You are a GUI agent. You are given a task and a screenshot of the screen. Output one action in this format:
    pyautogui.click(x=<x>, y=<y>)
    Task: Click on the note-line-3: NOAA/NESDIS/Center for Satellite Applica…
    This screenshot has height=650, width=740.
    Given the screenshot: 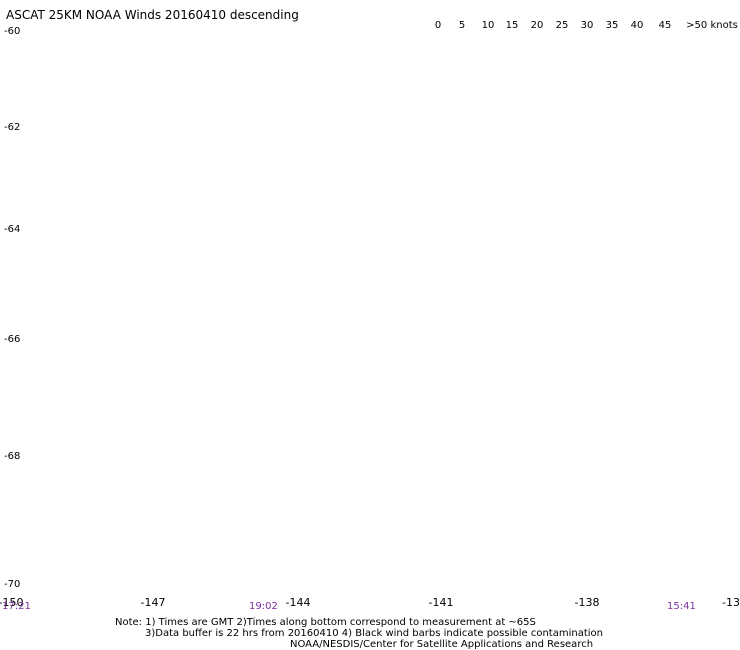 What is the action you would take?
    pyautogui.click(x=442, y=644)
    